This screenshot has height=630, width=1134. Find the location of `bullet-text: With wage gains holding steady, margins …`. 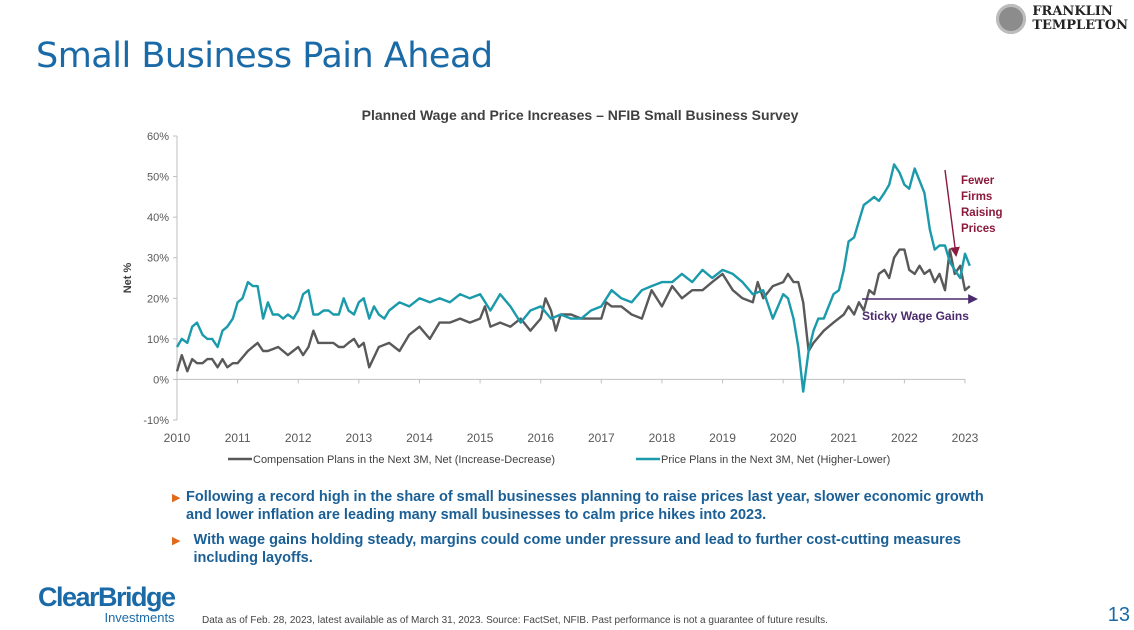

bullet-text: With wage gains holding steady, margins … is located at coordinates (577, 549).